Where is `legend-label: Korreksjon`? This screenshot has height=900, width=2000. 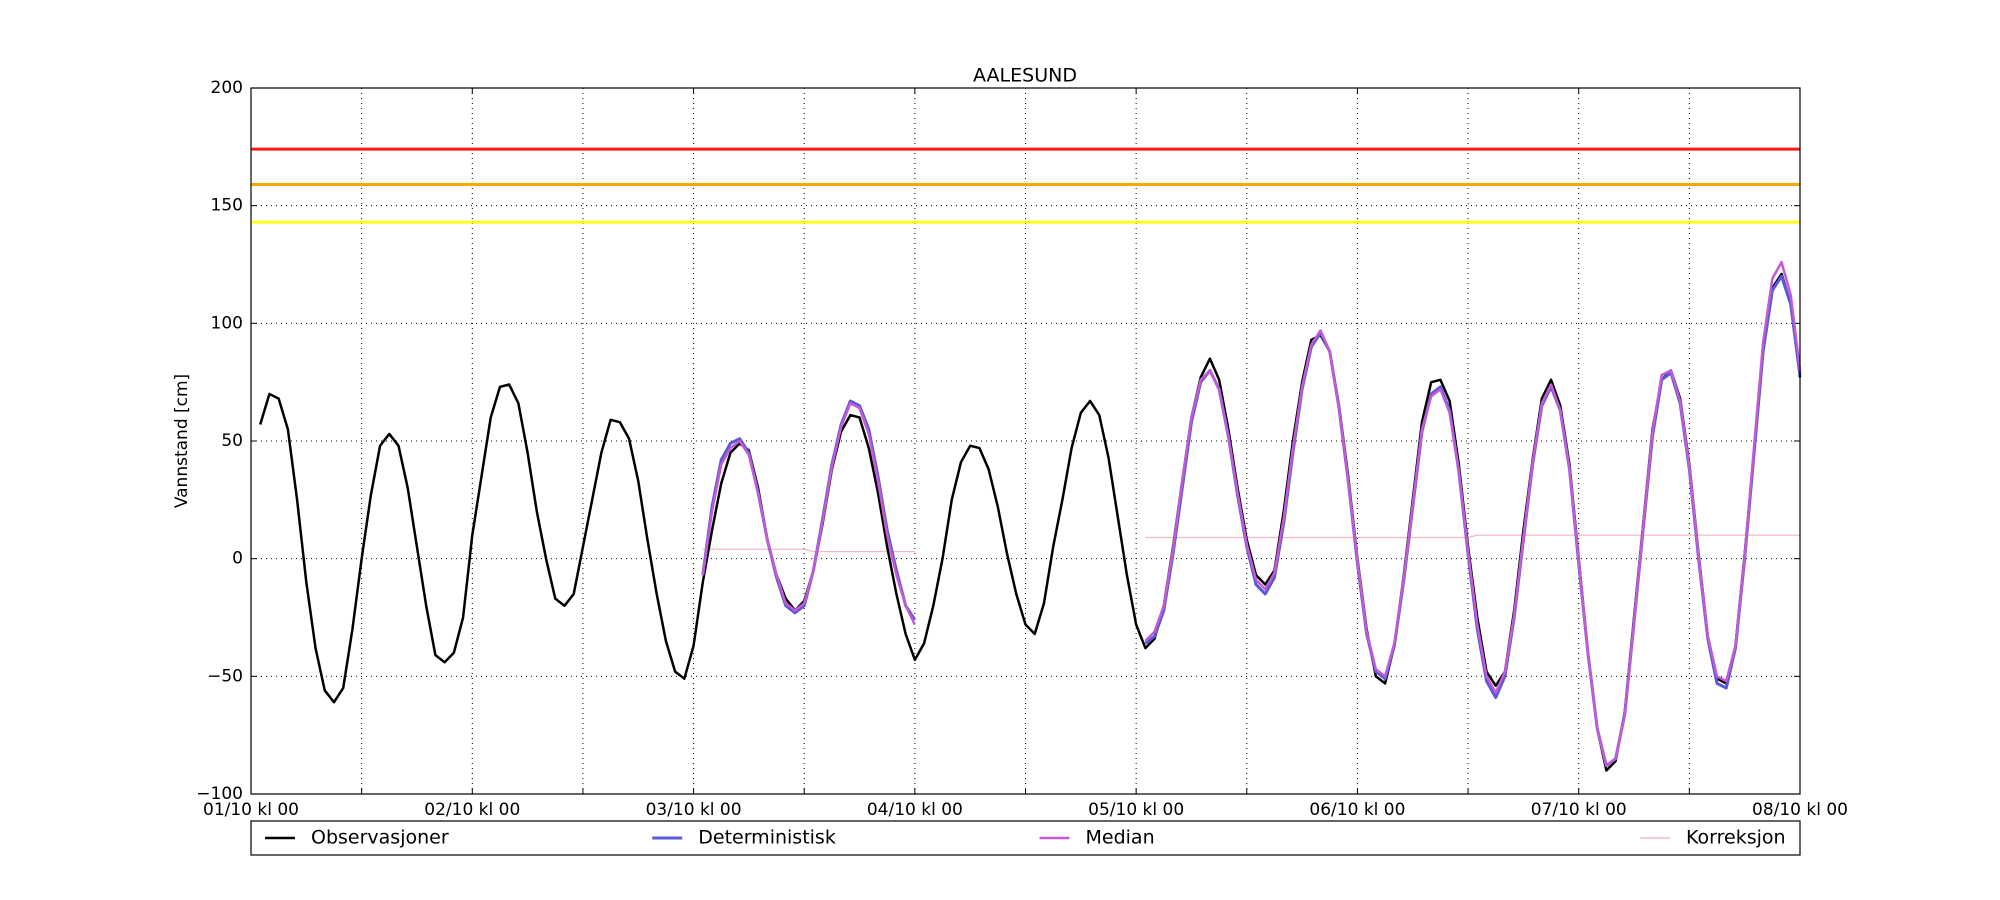 legend-label: Korreksjon is located at coordinates (1736, 838).